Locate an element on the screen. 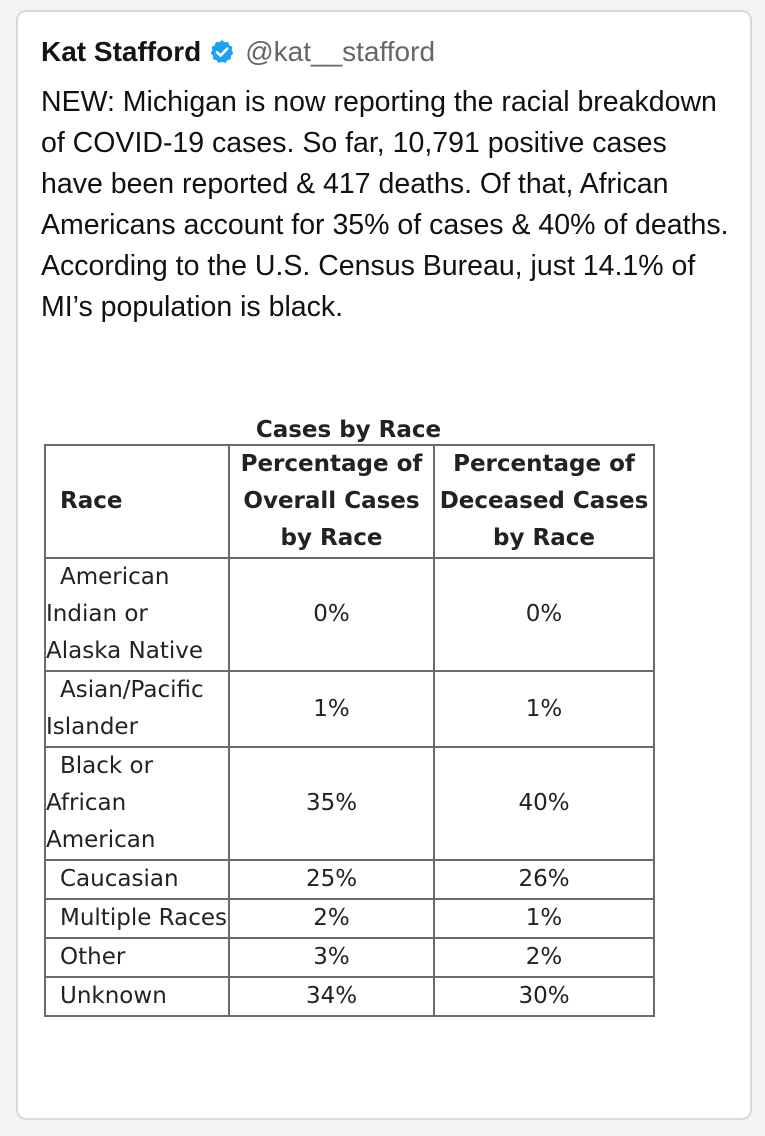 This screenshot has width=765, height=1136. race-cell: Caucasian is located at coordinates (137, 879).